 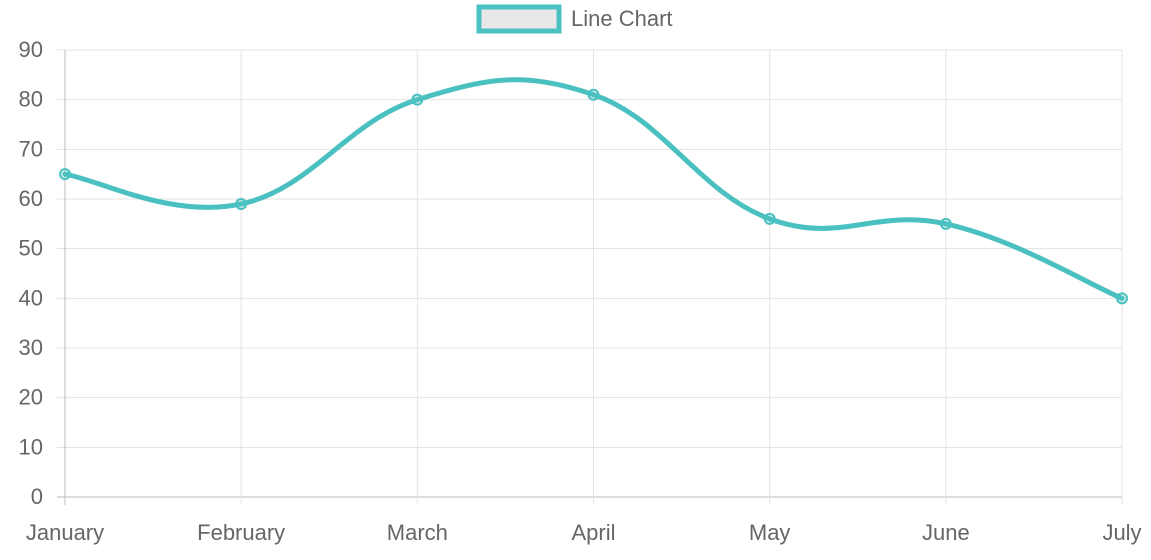 What do you see at coordinates (241, 532) in the screenshot?
I see `x-tick-label: February` at bounding box center [241, 532].